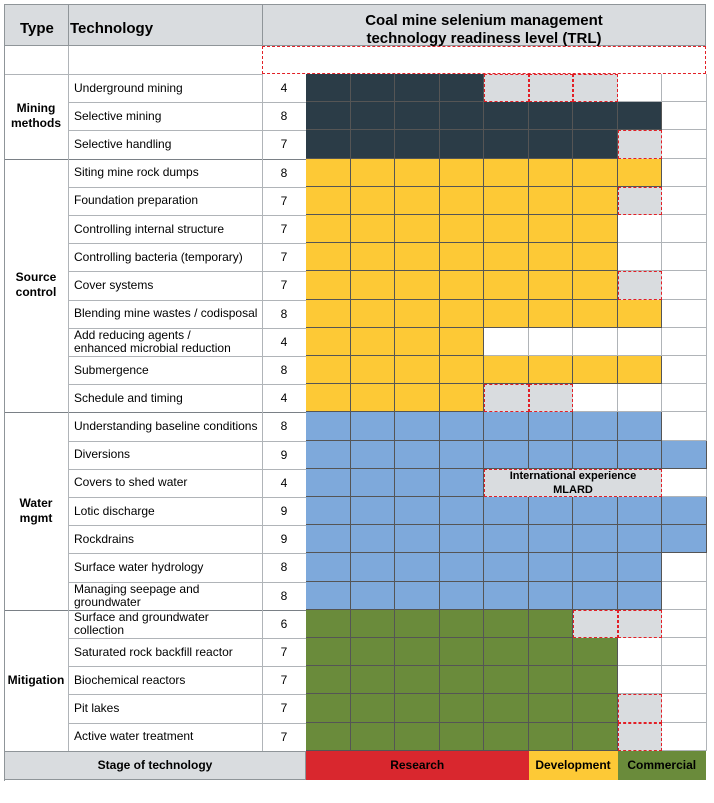  I want to click on technology-name-line1: Saturated rock backfill reactor, so click(153, 651).